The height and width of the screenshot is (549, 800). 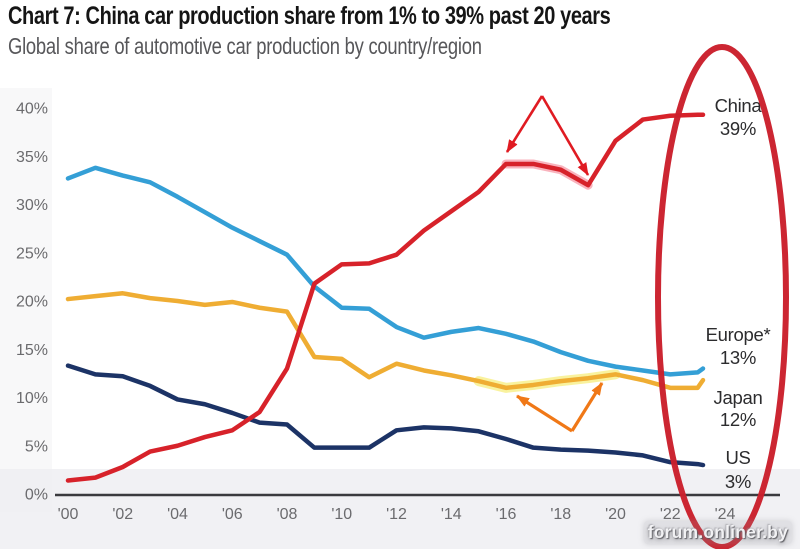 What do you see at coordinates (560, 514) in the screenshot?
I see `x-axis-tick-label: '18` at bounding box center [560, 514].